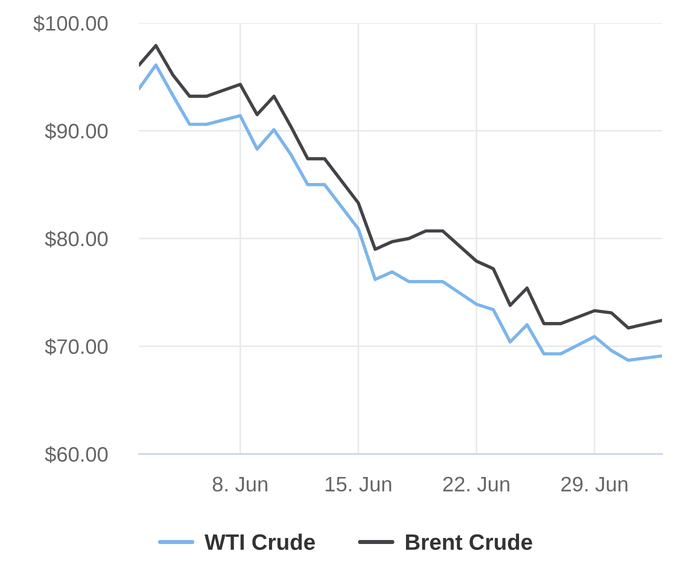 The width and height of the screenshot is (700, 565). Describe the element at coordinates (259, 542) in the screenshot. I see `legend-label: WTI Crude` at that location.